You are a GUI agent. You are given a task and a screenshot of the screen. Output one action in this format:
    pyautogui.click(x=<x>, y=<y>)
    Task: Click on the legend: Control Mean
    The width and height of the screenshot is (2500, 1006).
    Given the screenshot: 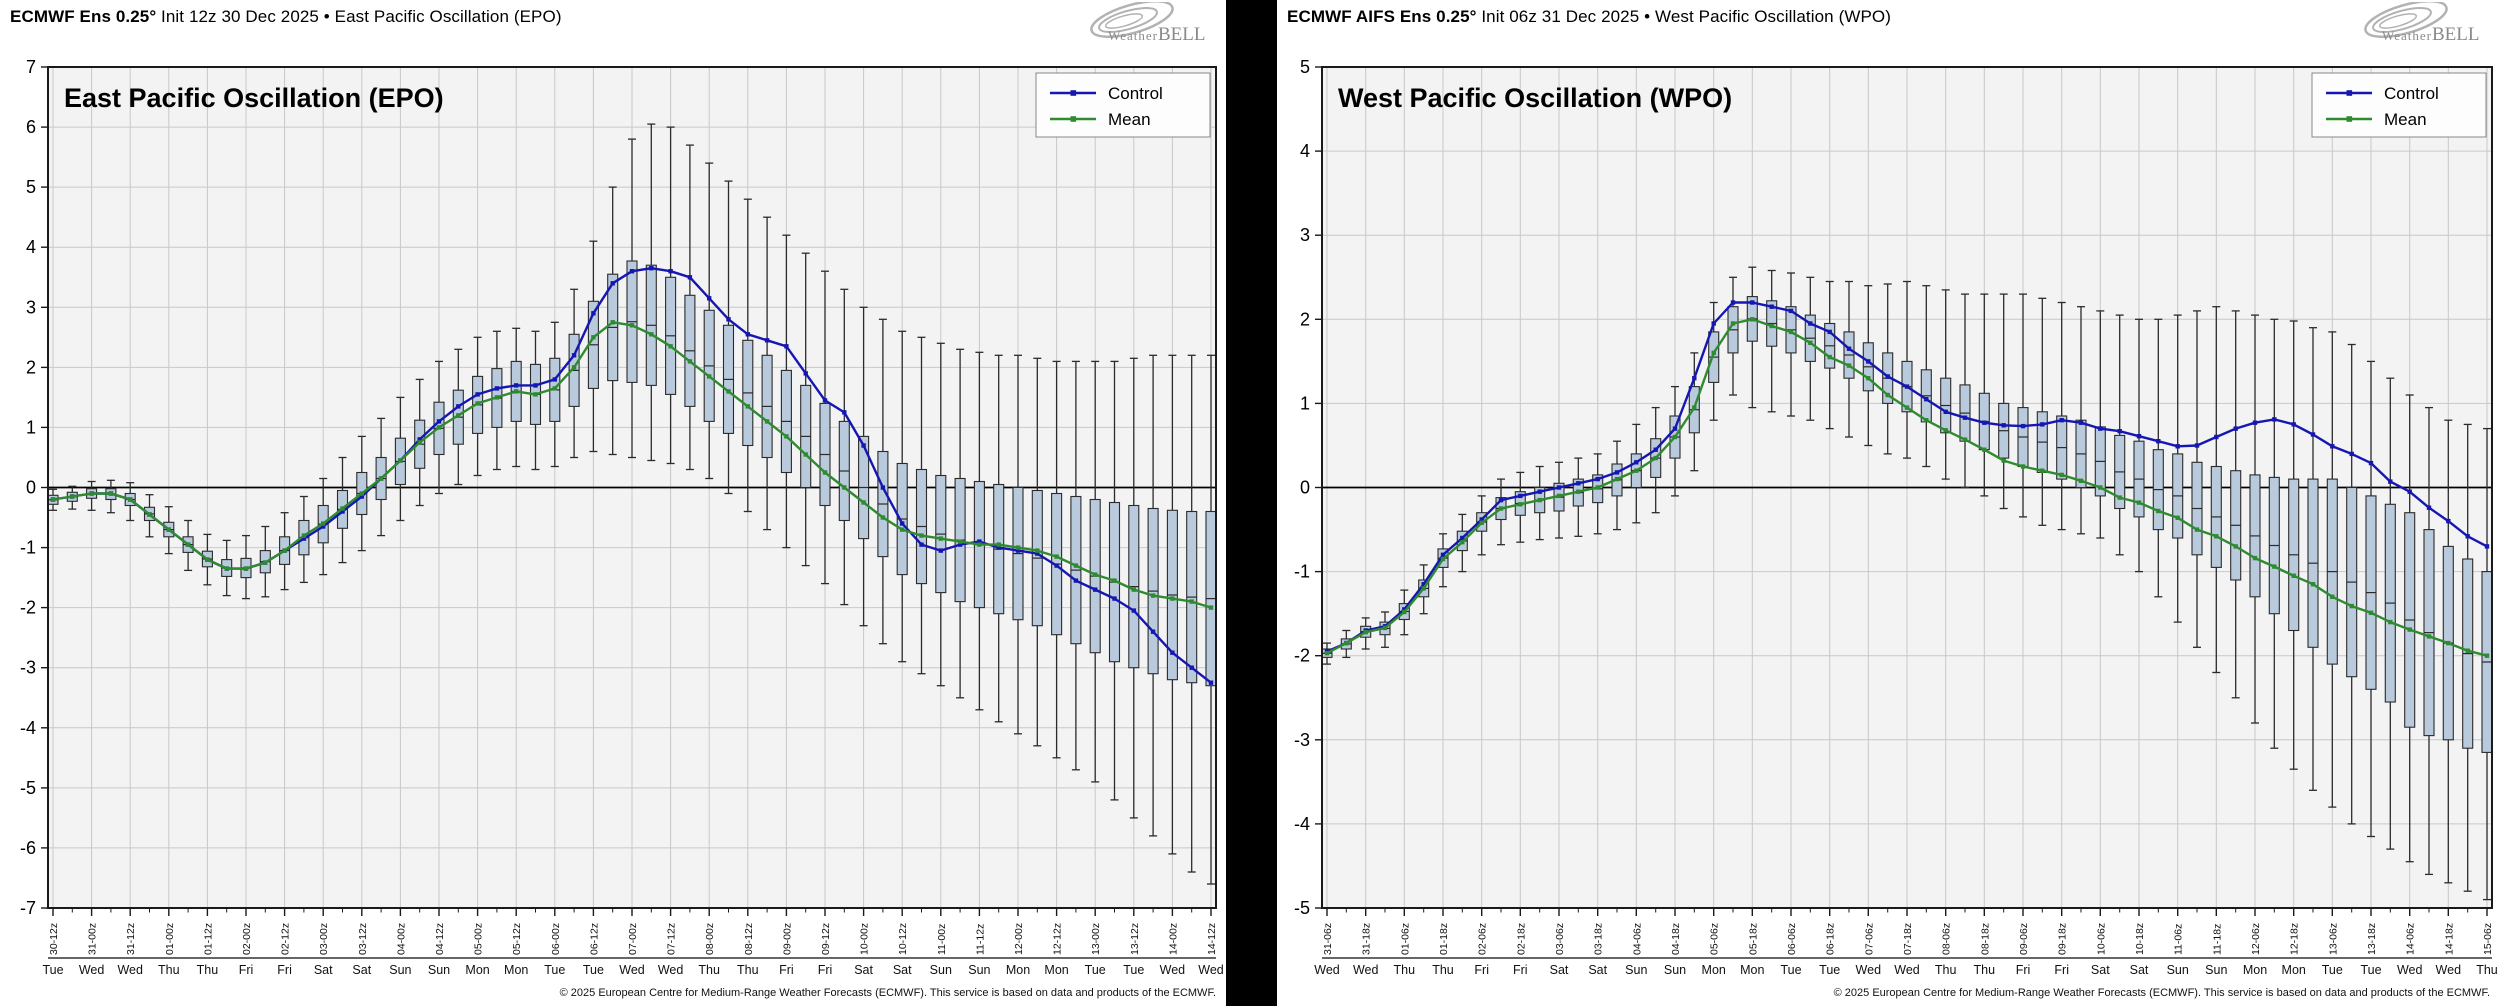 What is the action you would take?
    pyautogui.click(x=1123, y=105)
    